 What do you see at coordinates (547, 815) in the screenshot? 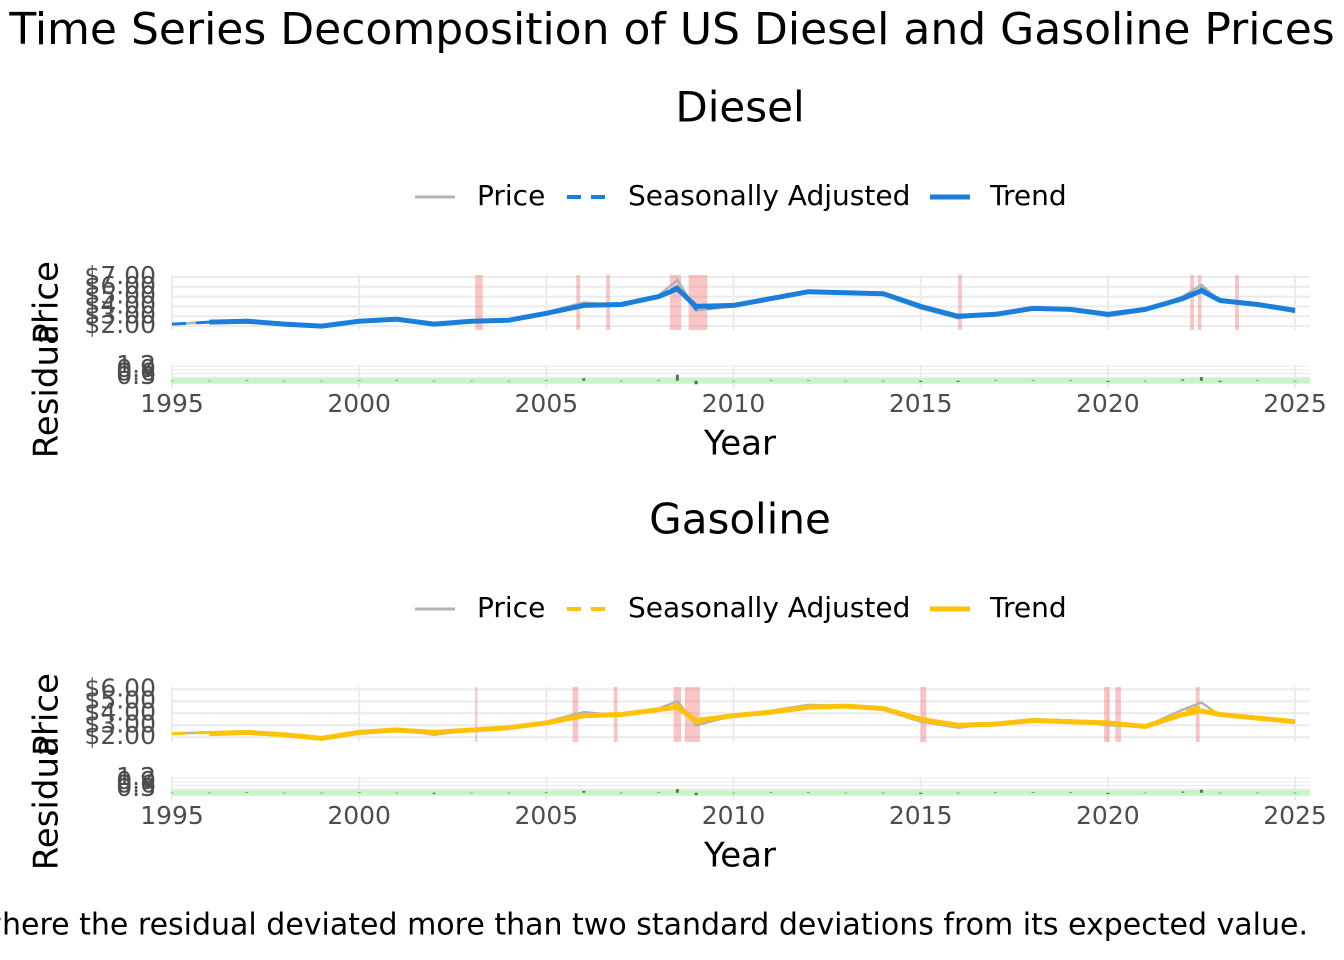
I see `x-tick-label: 2005` at bounding box center [547, 815].